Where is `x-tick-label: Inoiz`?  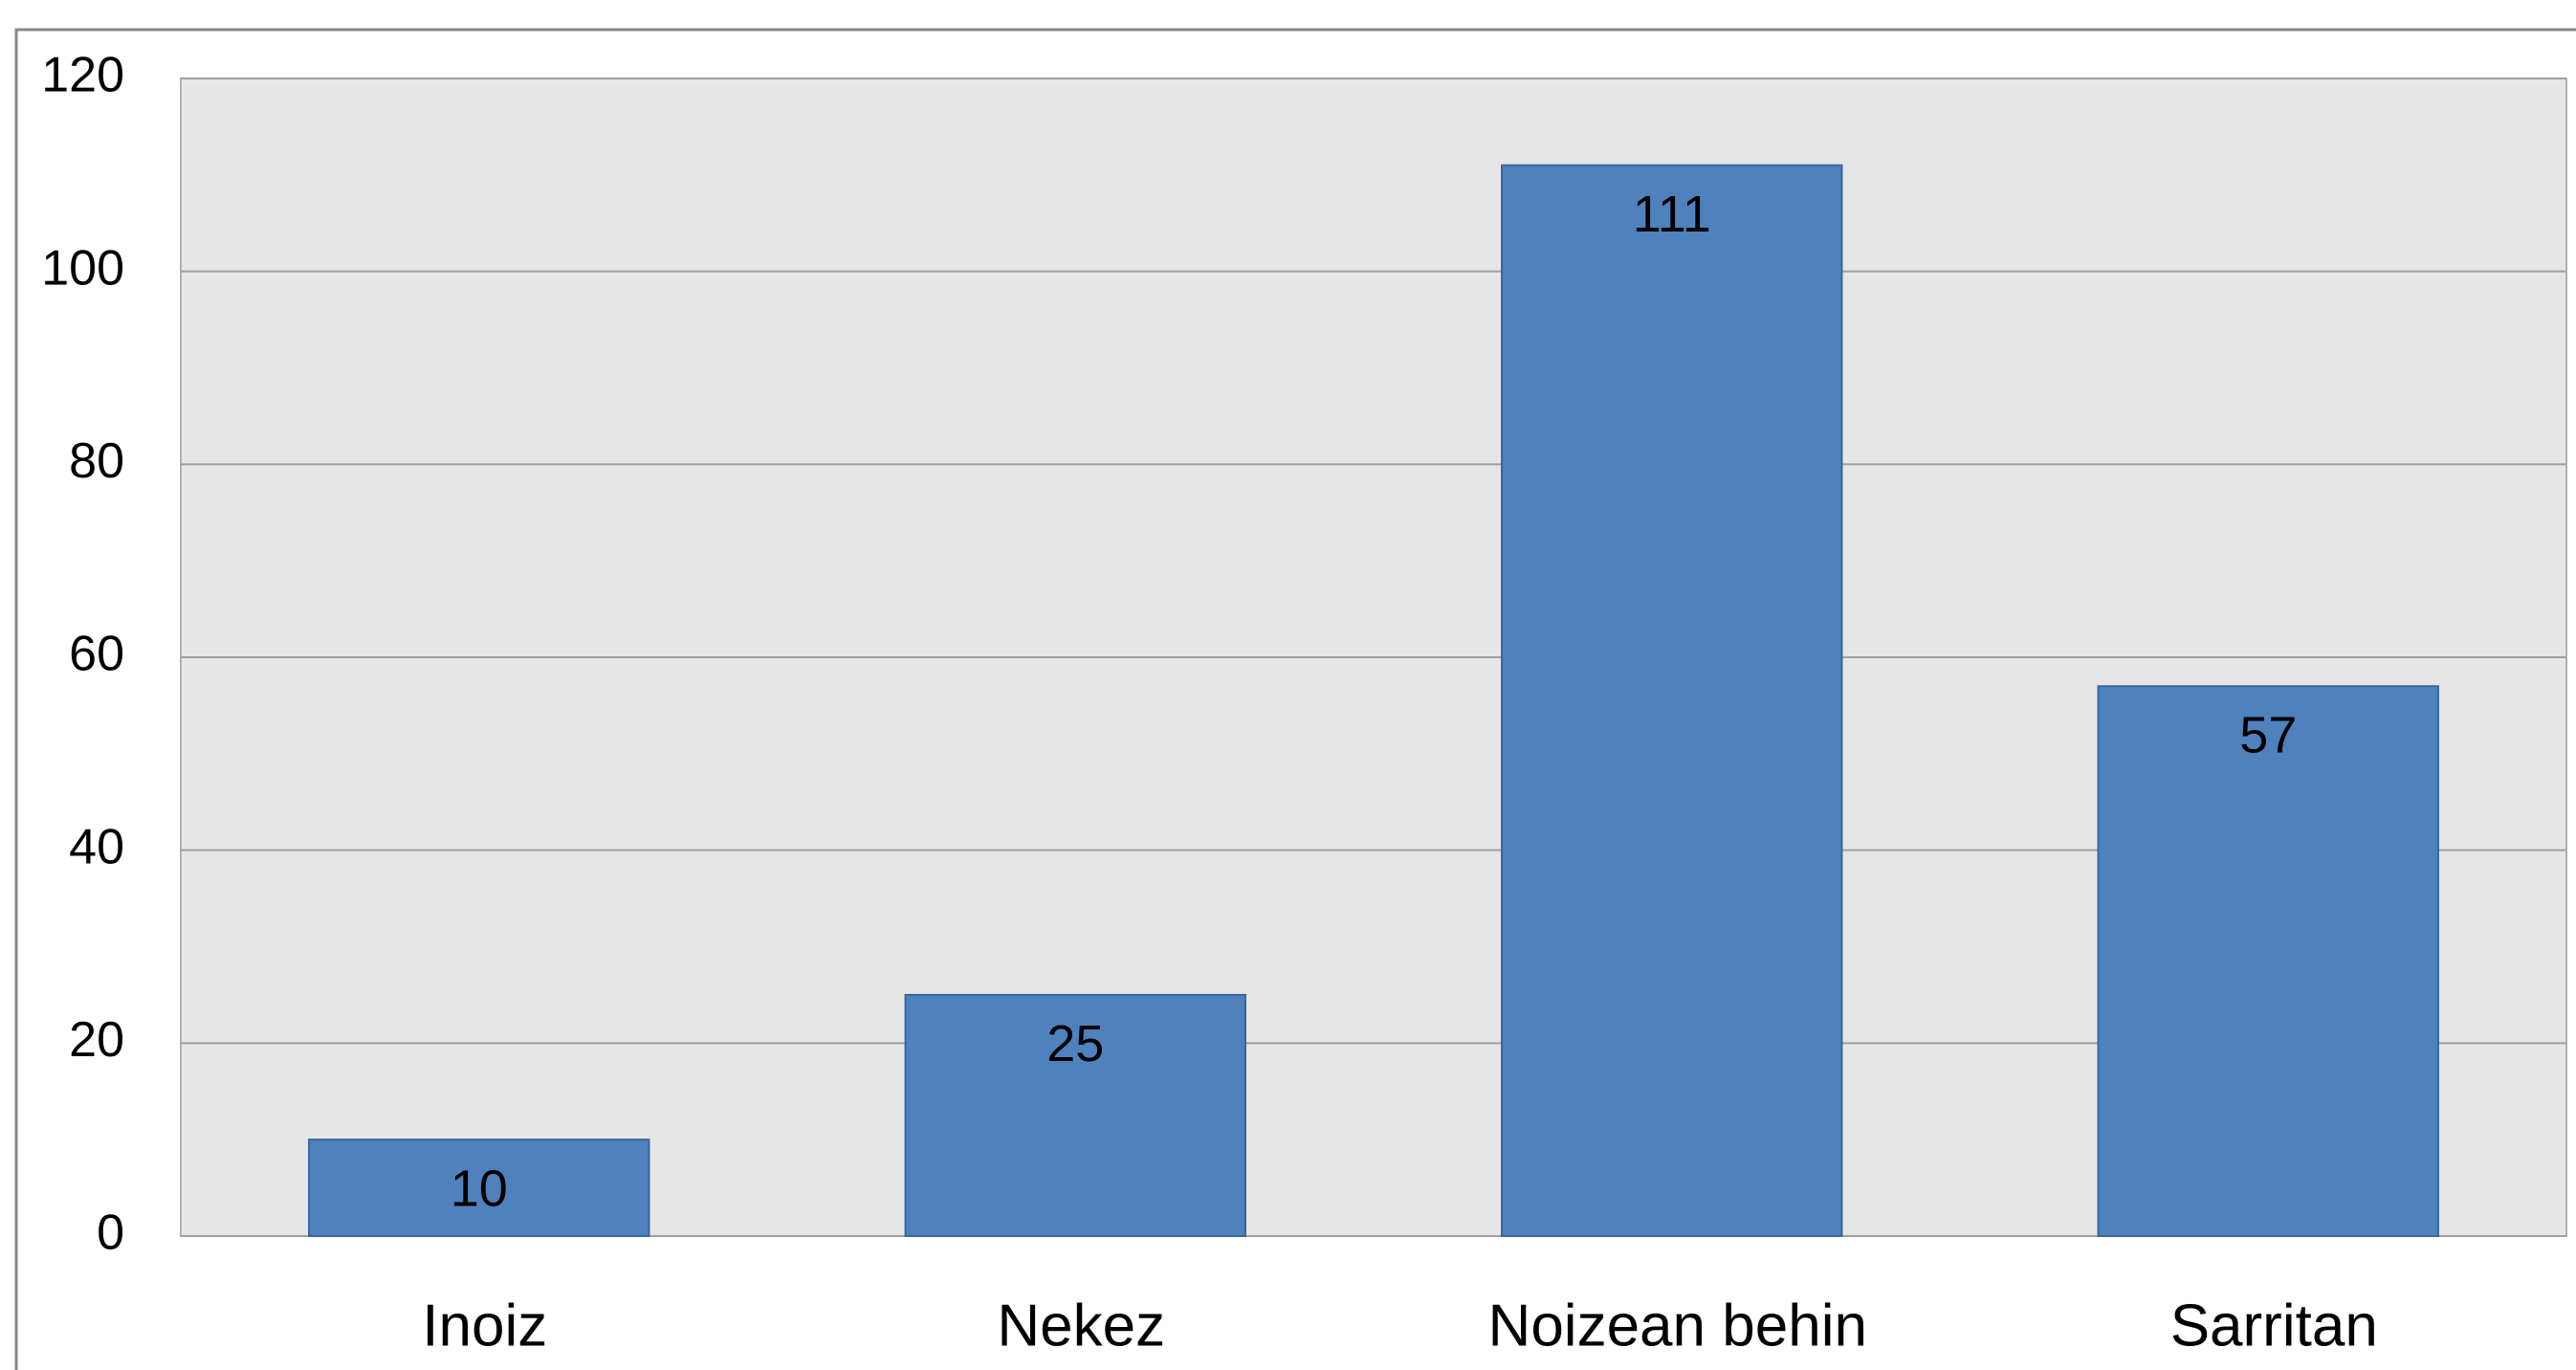 x-tick-label: Inoiz is located at coordinates (484, 1326).